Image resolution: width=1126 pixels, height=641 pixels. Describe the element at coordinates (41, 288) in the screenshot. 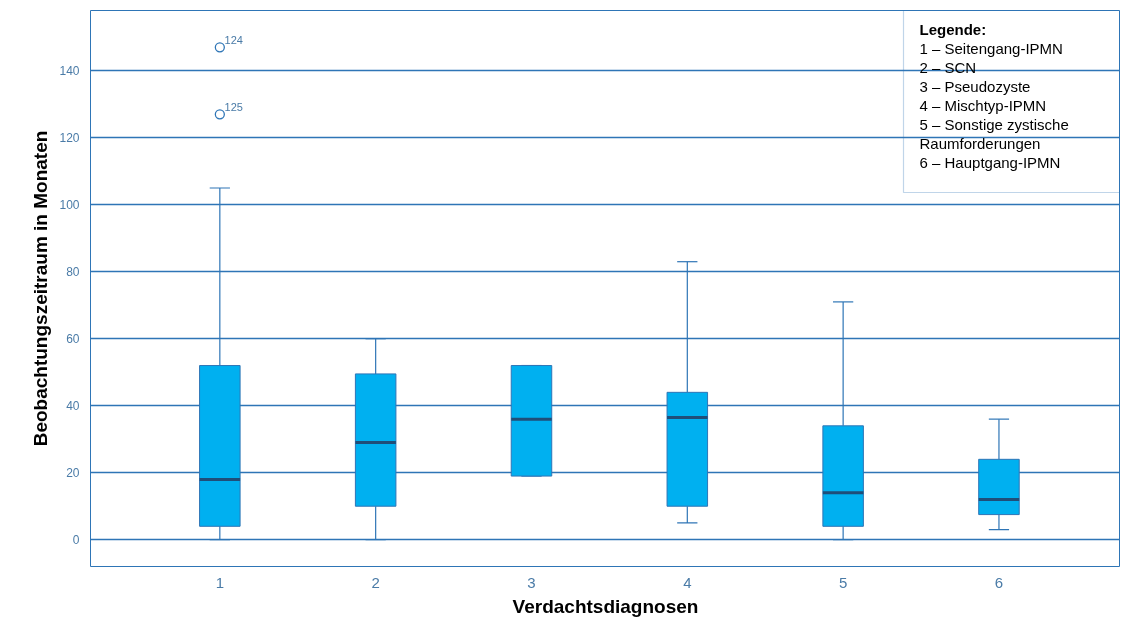

I see `y-axis-title: Beobachtungszeitraum in Monaten` at that location.